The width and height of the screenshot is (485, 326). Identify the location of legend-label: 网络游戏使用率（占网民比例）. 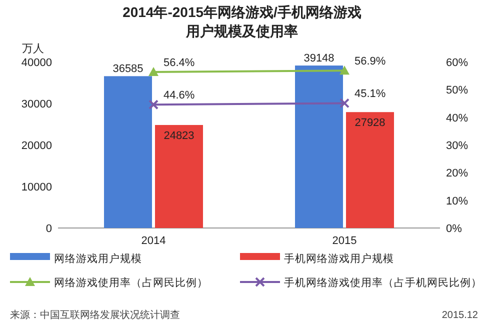
(131, 282).